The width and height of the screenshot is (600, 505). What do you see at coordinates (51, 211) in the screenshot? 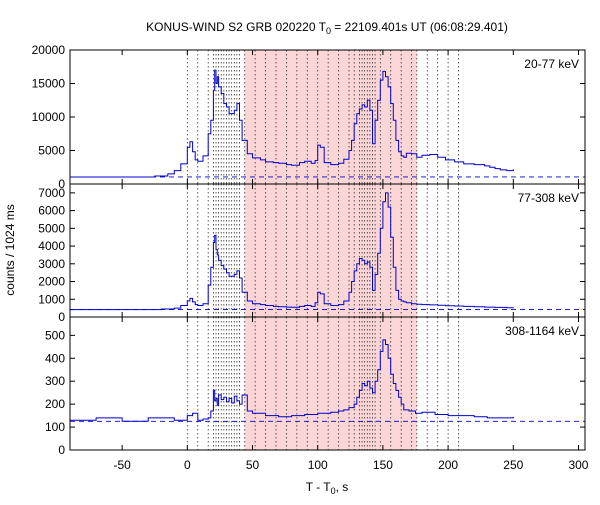
I see `panel-2-y-tick-label: 6000` at bounding box center [51, 211].